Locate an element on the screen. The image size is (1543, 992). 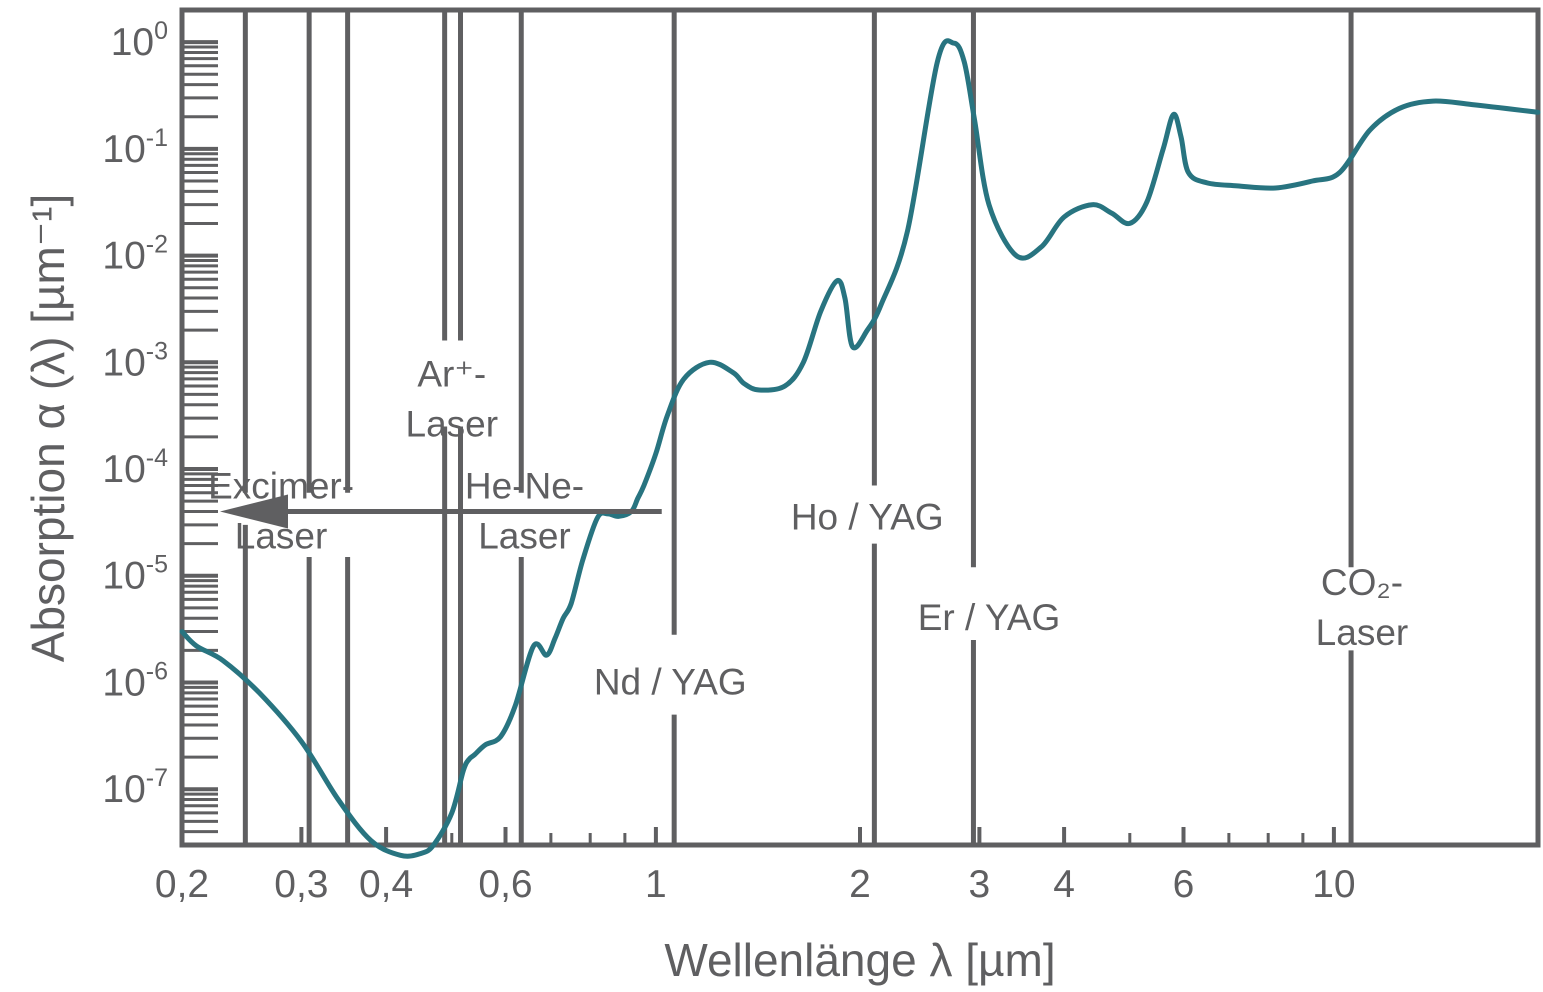
he-ne-laser-label-0: He-Ne- is located at coordinates (524, 485).